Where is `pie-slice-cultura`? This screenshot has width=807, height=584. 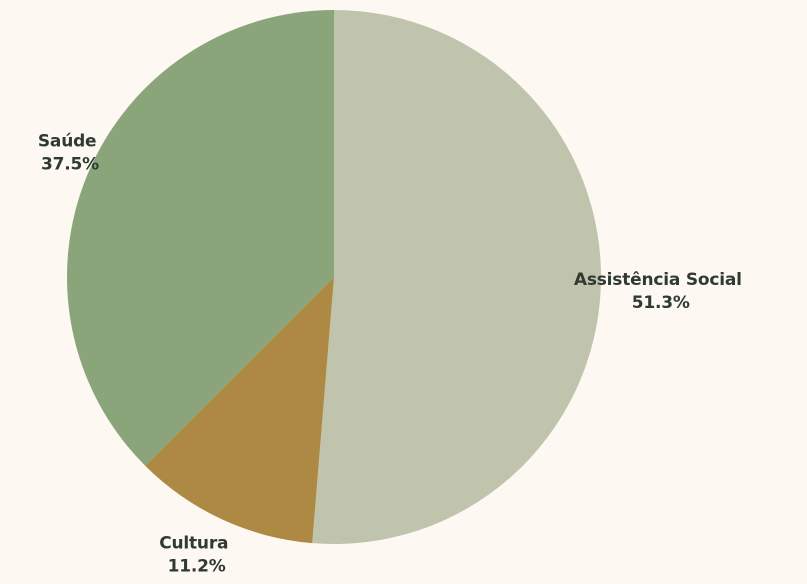
pie-slice-cultura is located at coordinates (239, 410).